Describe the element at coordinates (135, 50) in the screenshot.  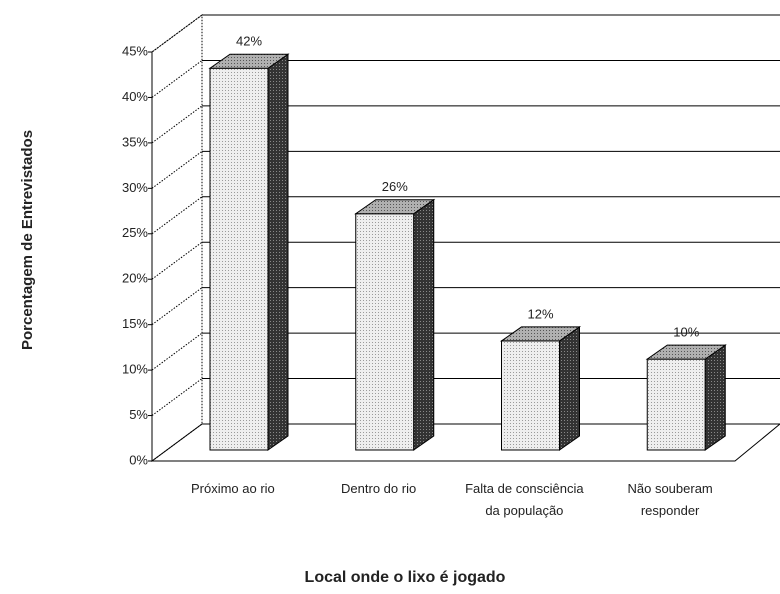
I see `y-tick-label: 45%` at that location.